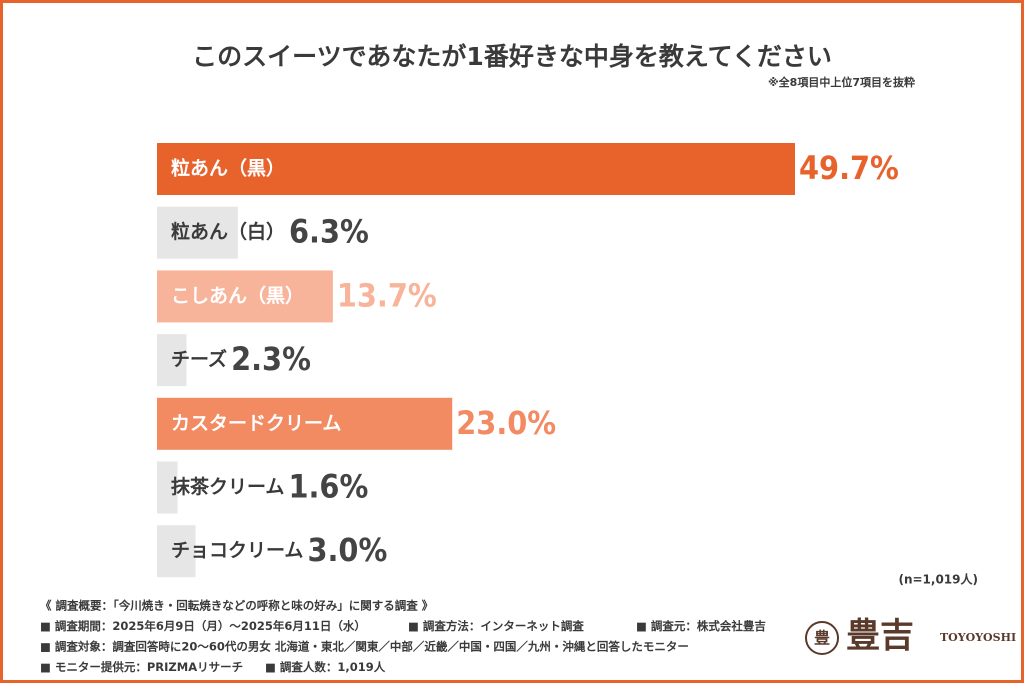  Describe the element at coordinates (849, 168) in the screenshot. I see `value-label: 49.7%` at that location.